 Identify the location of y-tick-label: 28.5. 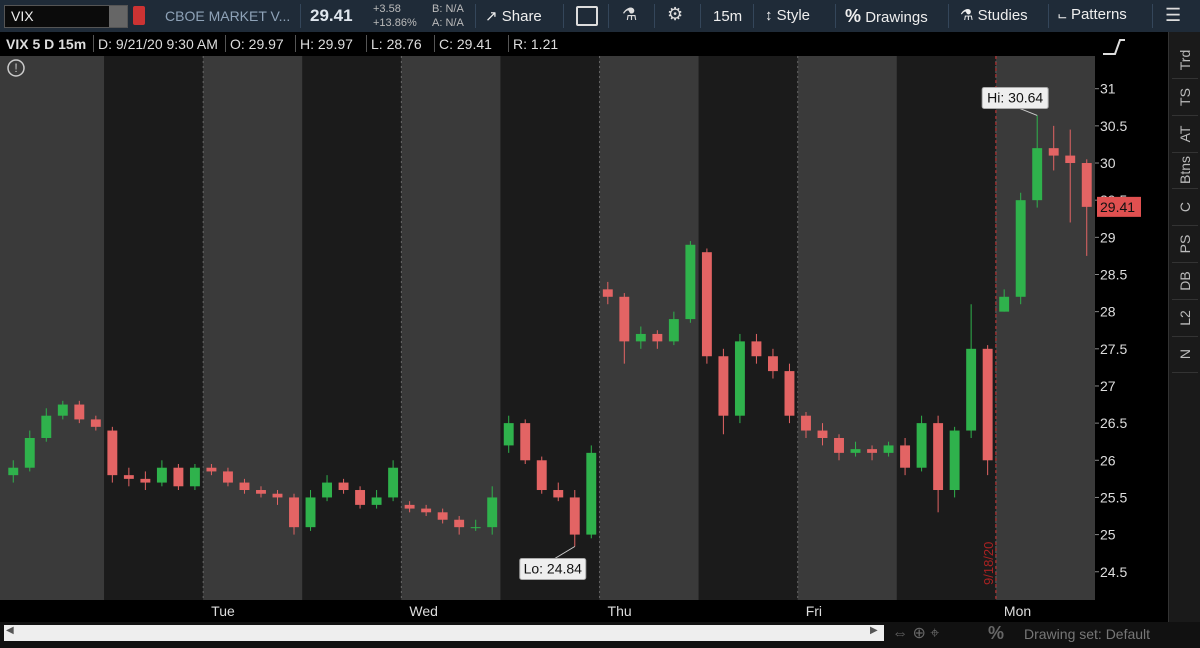
(1113, 274).